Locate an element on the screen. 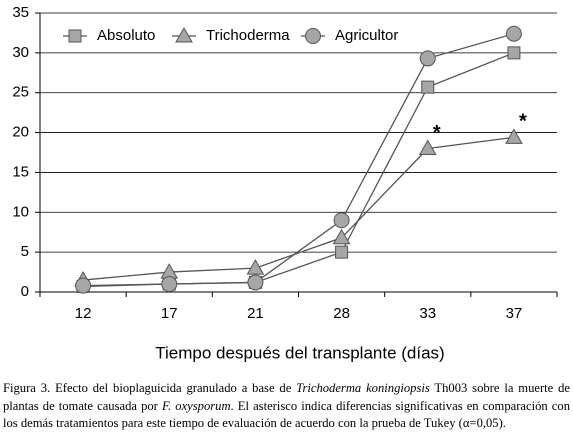 Image resolution: width=573 pixels, height=441 pixels. x-tick-label: 17 is located at coordinates (169, 313).